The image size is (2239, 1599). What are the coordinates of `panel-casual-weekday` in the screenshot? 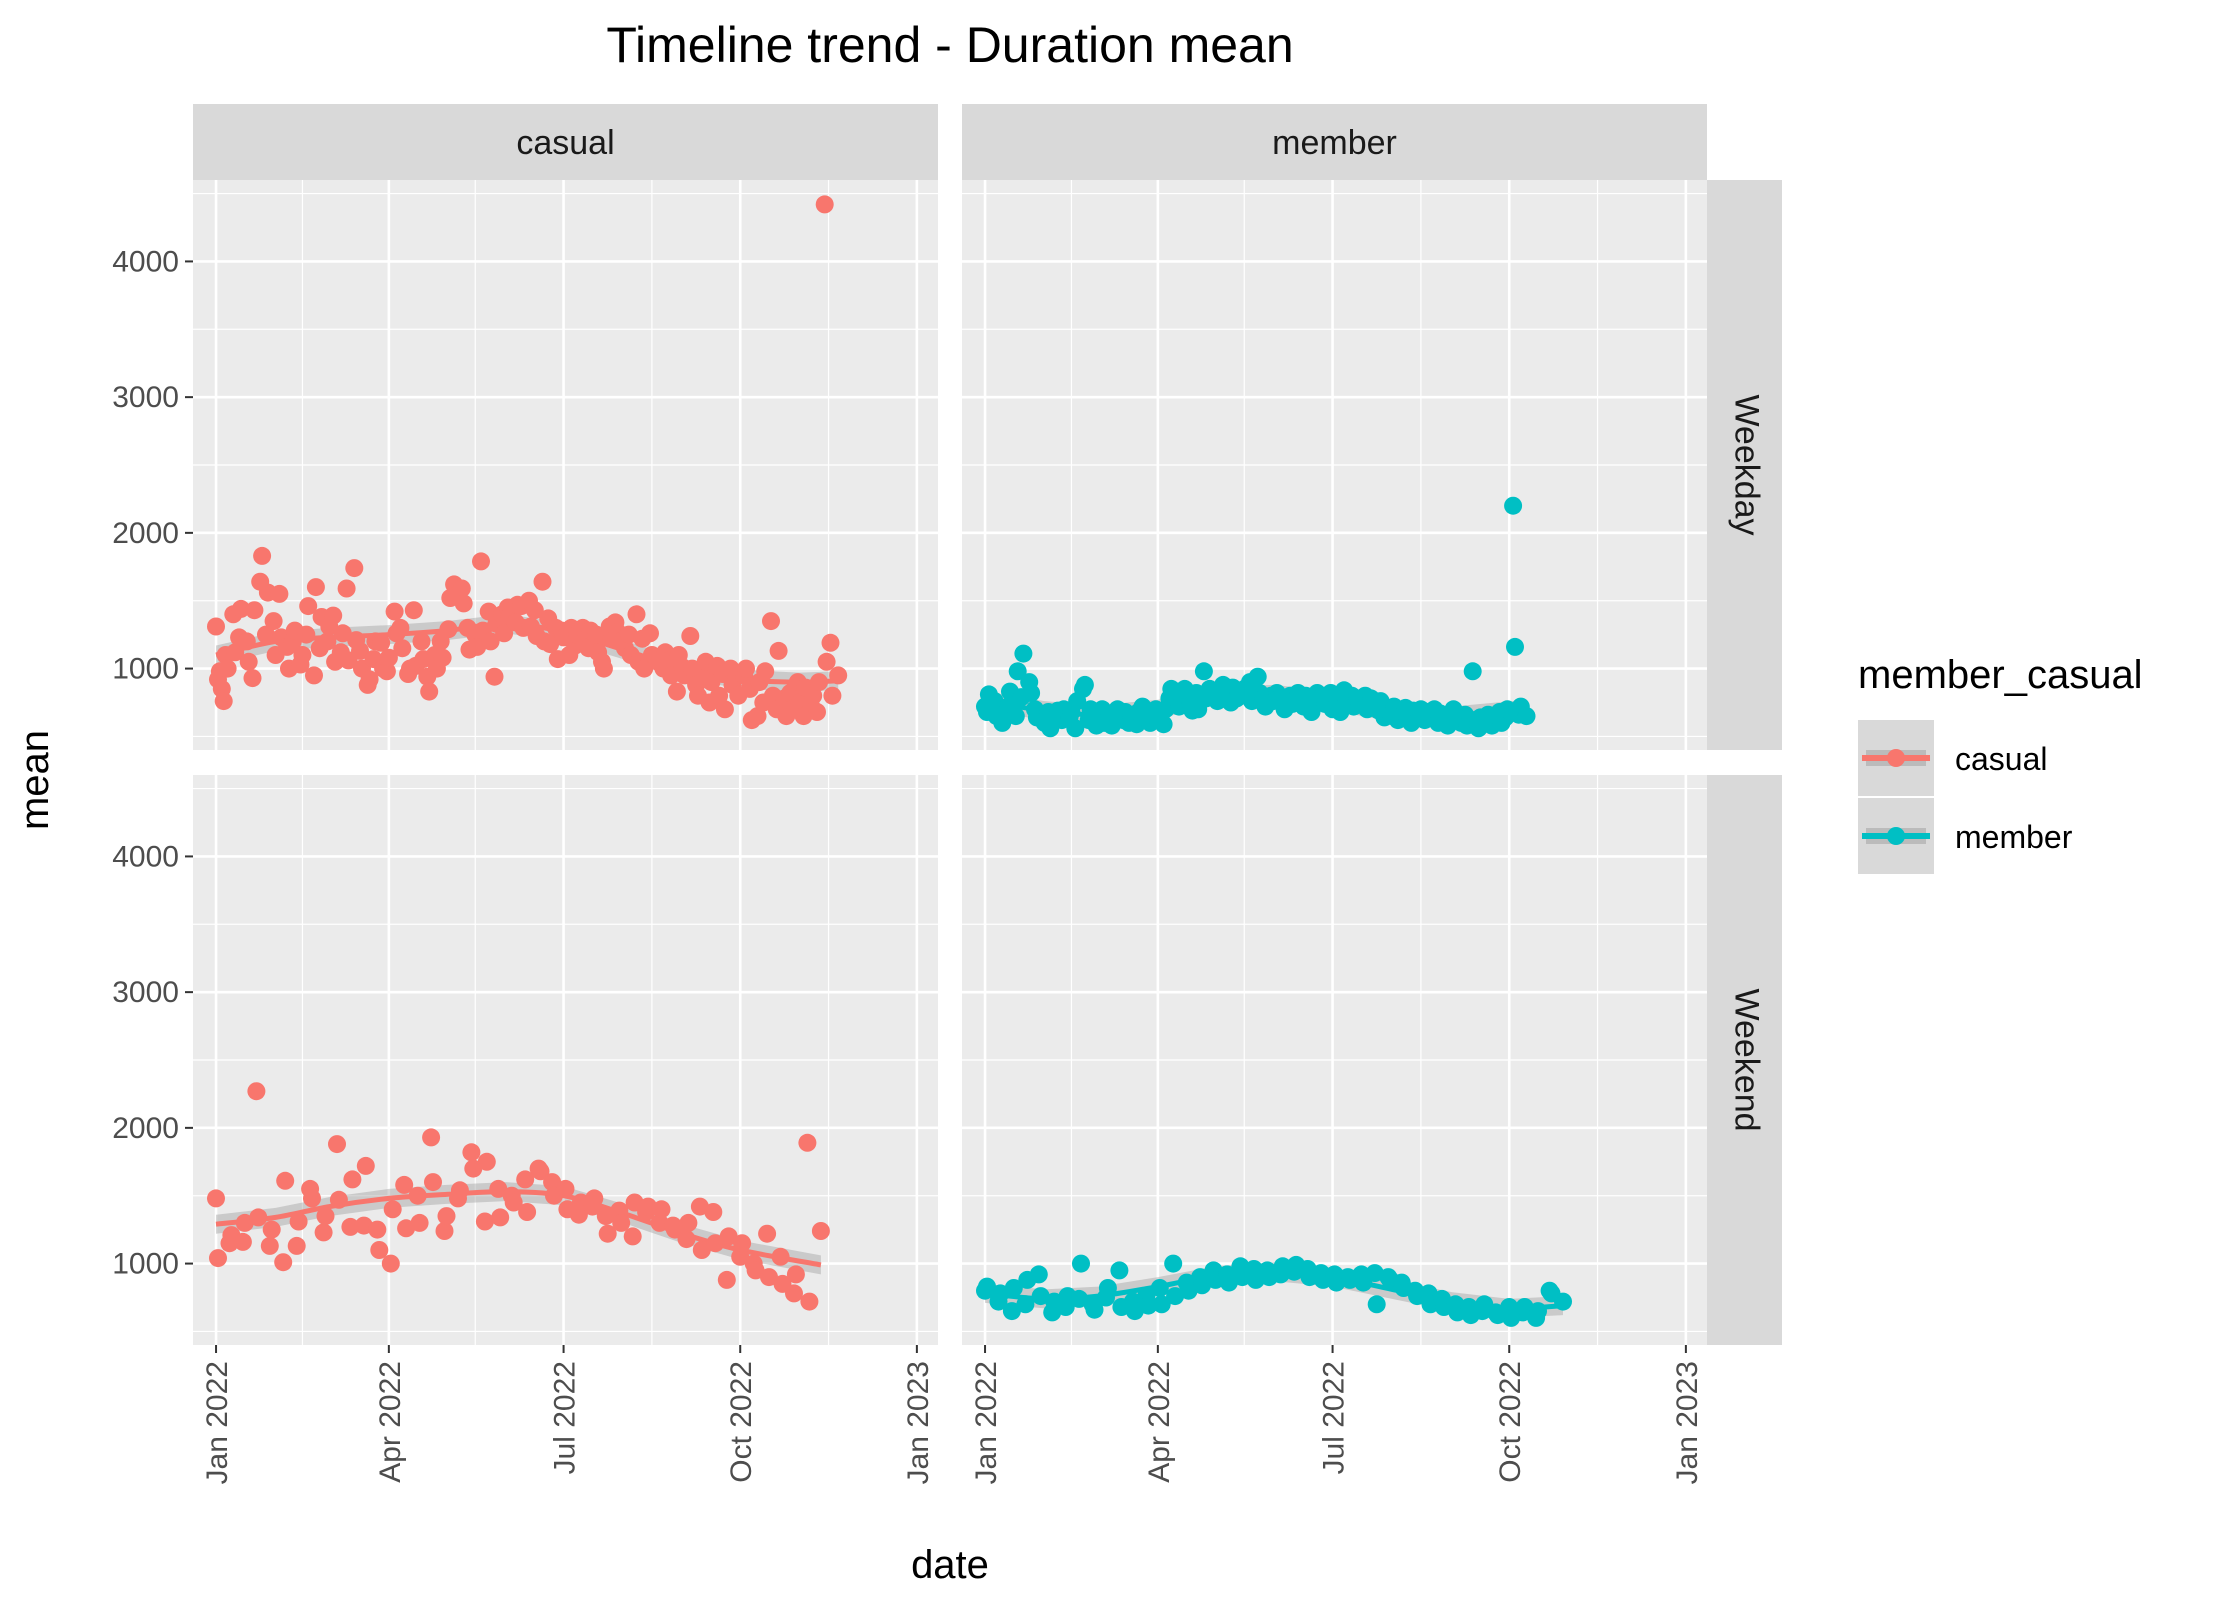 It's located at (565, 465).